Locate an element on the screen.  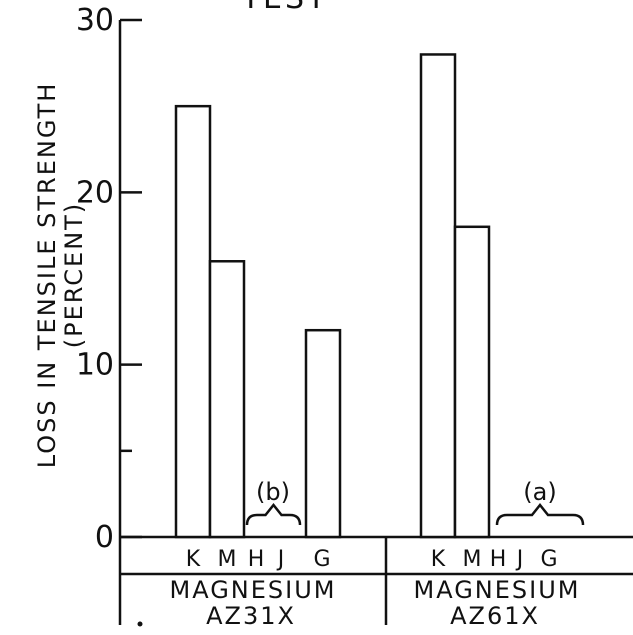
category-label-g1-k: K is located at coordinates (193, 559).